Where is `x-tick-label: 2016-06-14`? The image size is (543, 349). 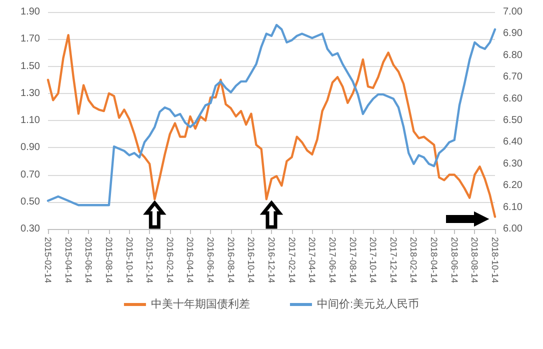
x-tick-label: 2016-06-14 is located at coordinates (211, 260).